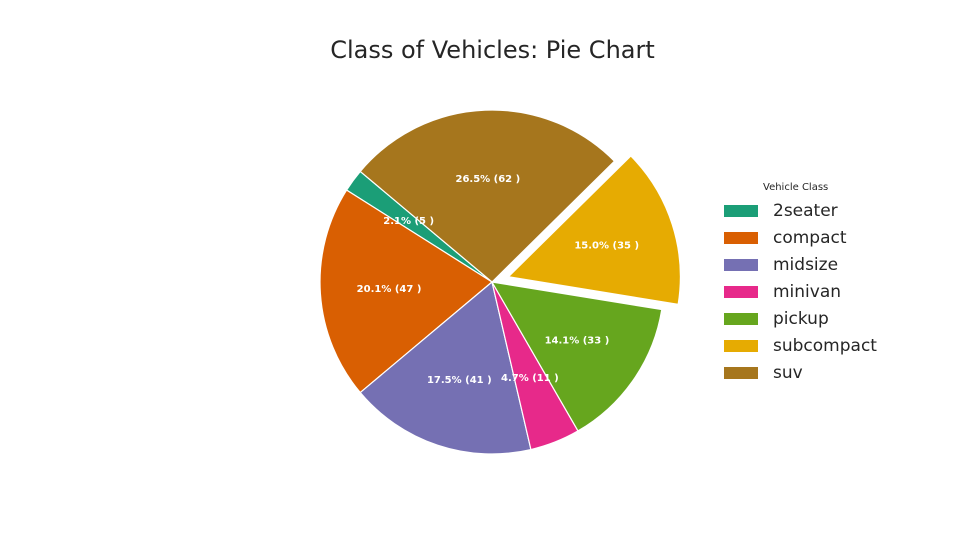 This screenshot has height=560, width=960. Describe the element at coordinates (825, 345) in the screenshot. I see `legend-label: subcompact` at that location.